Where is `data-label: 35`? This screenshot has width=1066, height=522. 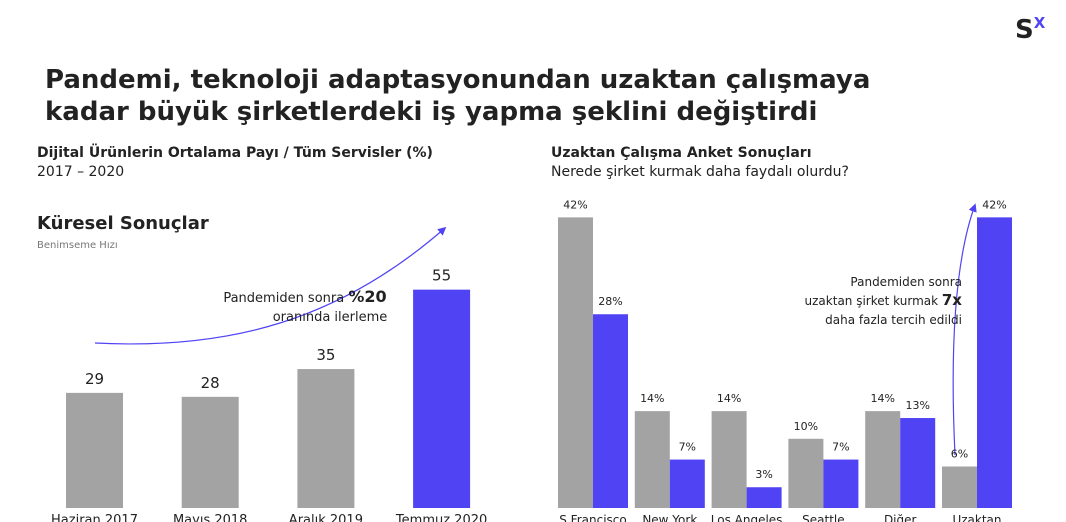 data-label: 35 is located at coordinates (325, 355).